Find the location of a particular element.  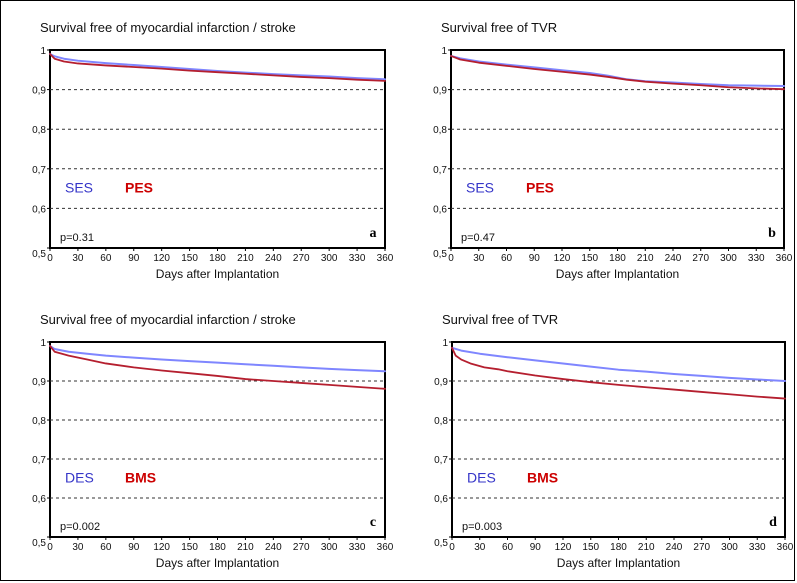

panel-letter: b is located at coordinates (772, 233).